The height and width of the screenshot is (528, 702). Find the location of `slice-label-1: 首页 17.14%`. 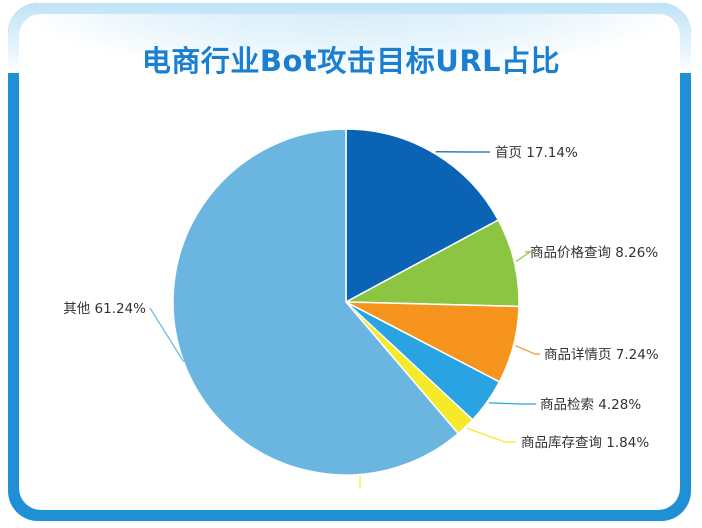

slice-label-1: 首页 17.14% is located at coordinates (536, 153).